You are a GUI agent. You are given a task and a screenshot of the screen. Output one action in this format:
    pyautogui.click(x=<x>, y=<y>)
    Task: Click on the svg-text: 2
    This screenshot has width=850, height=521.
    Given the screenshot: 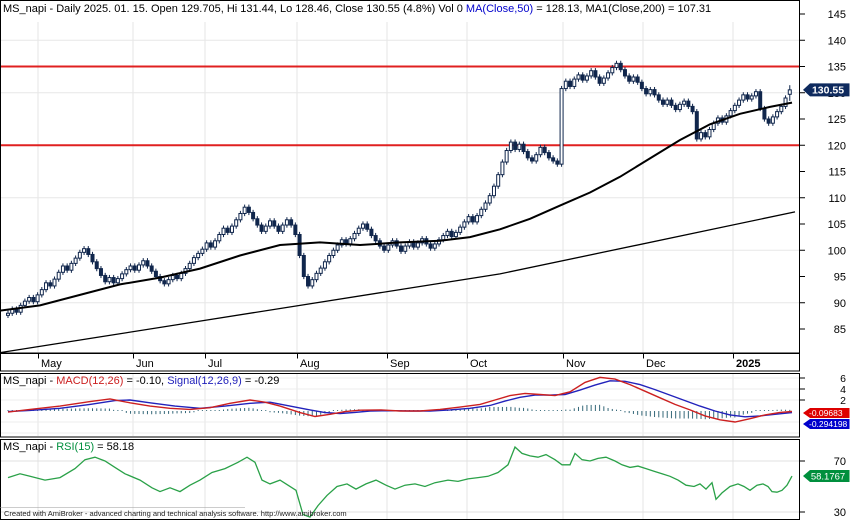 What is the action you would take?
    pyautogui.click(x=843, y=401)
    